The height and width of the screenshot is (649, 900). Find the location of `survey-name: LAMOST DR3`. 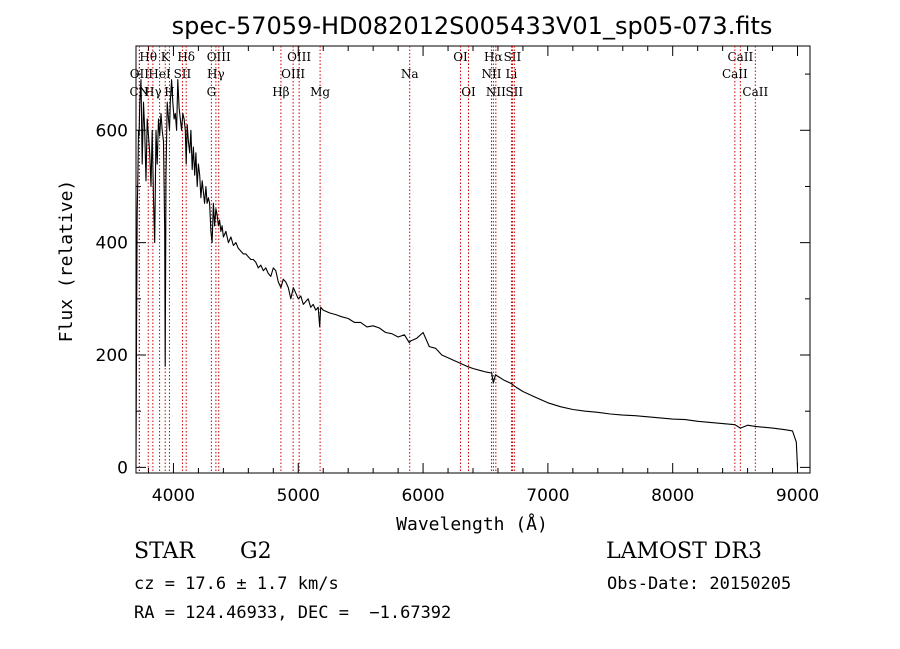

survey-name: LAMOST DR3 is located at coordinates (684, 551).